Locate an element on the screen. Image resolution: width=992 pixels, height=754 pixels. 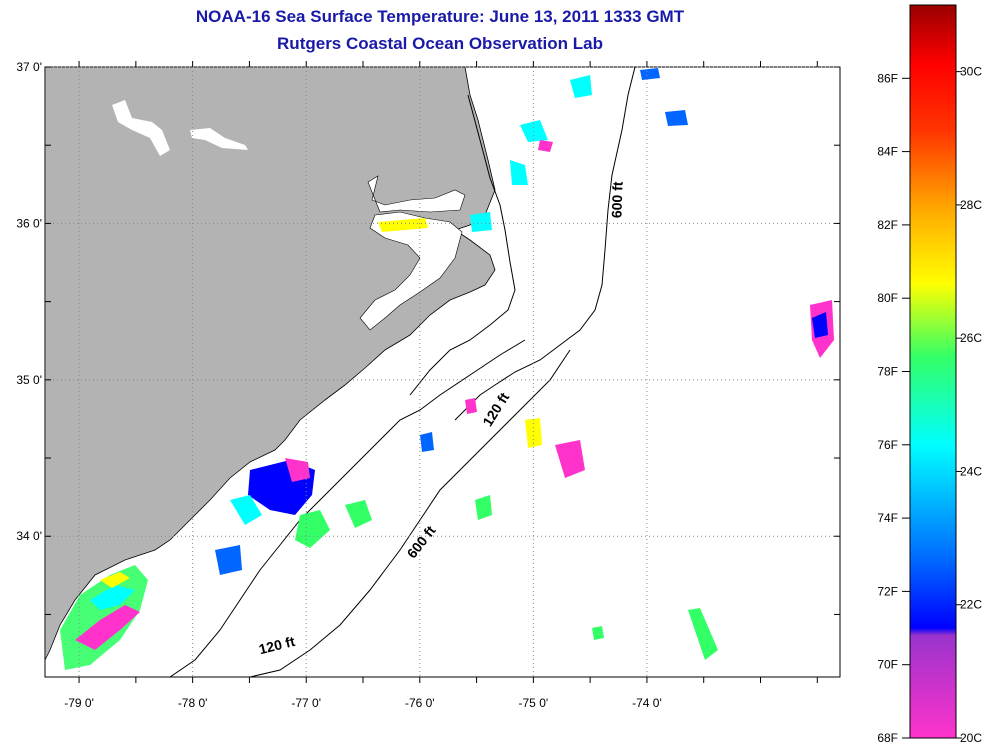
lat-label: 36 0' is located at coordinates (29, 223).